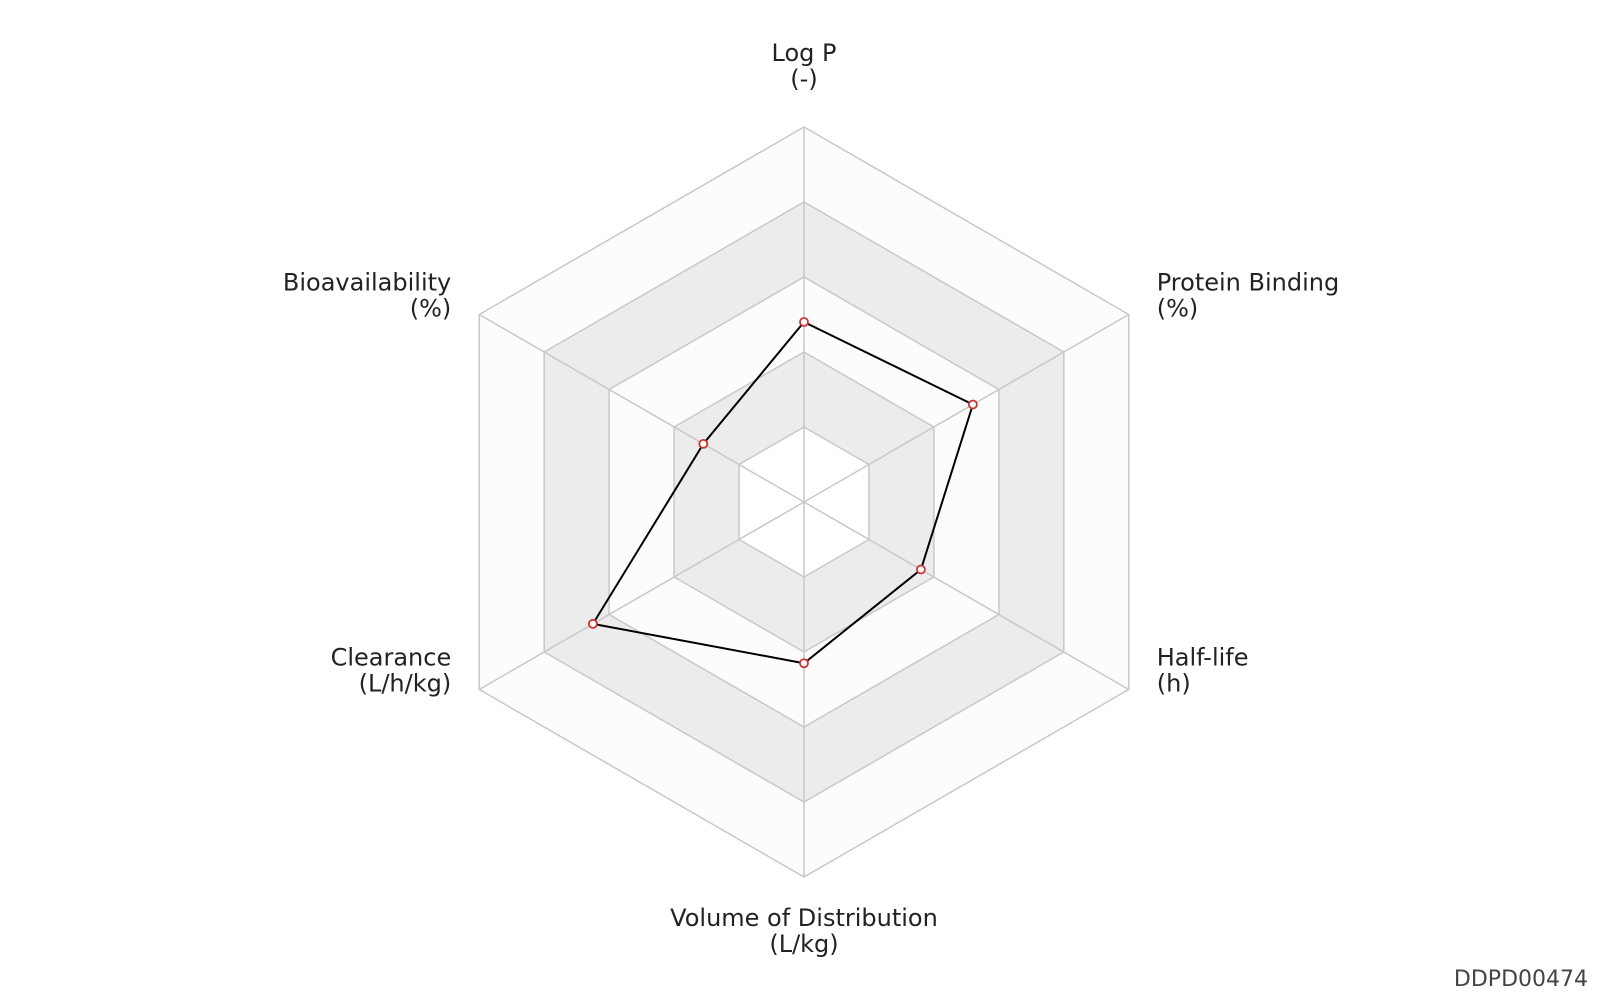  Describe the element at coordinates (803, 944) in the screenshot. I see `axis-unit: (L/kg)` at that location.